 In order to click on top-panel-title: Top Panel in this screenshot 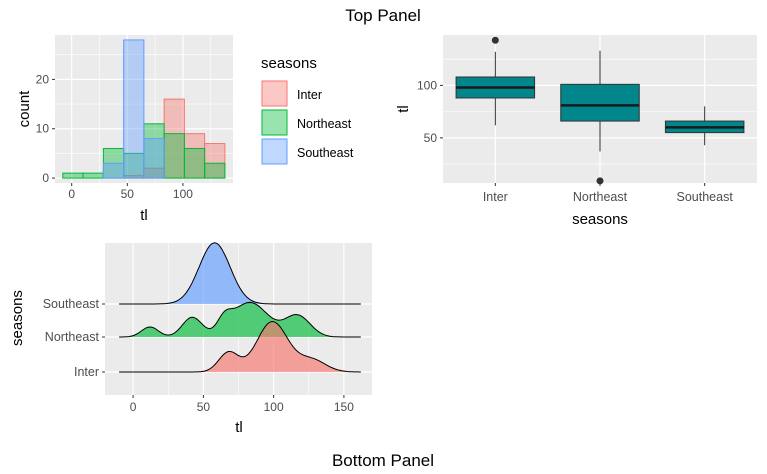, I will do `click(383, 15)`.